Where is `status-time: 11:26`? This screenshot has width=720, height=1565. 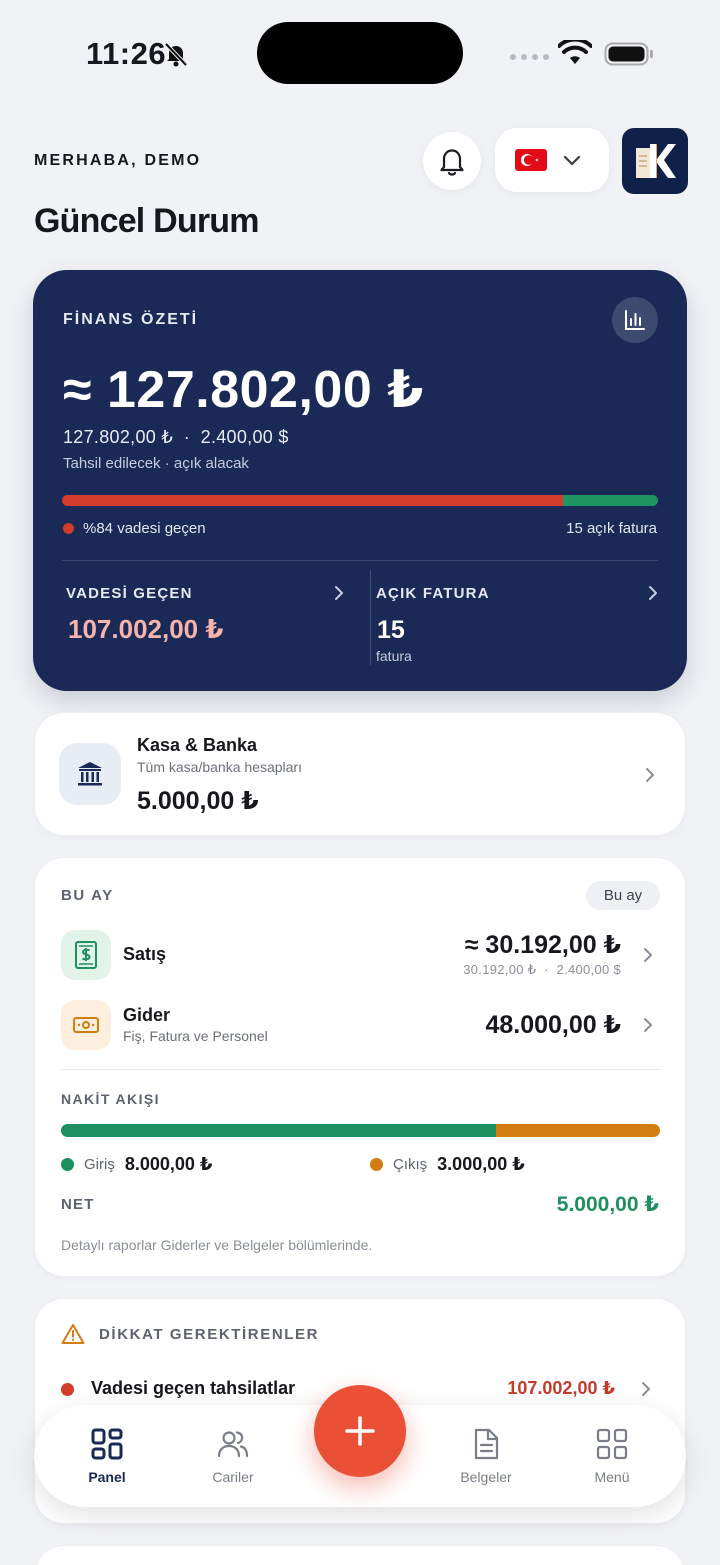 status-time: 11:26 is located at coordinates (126, 53).